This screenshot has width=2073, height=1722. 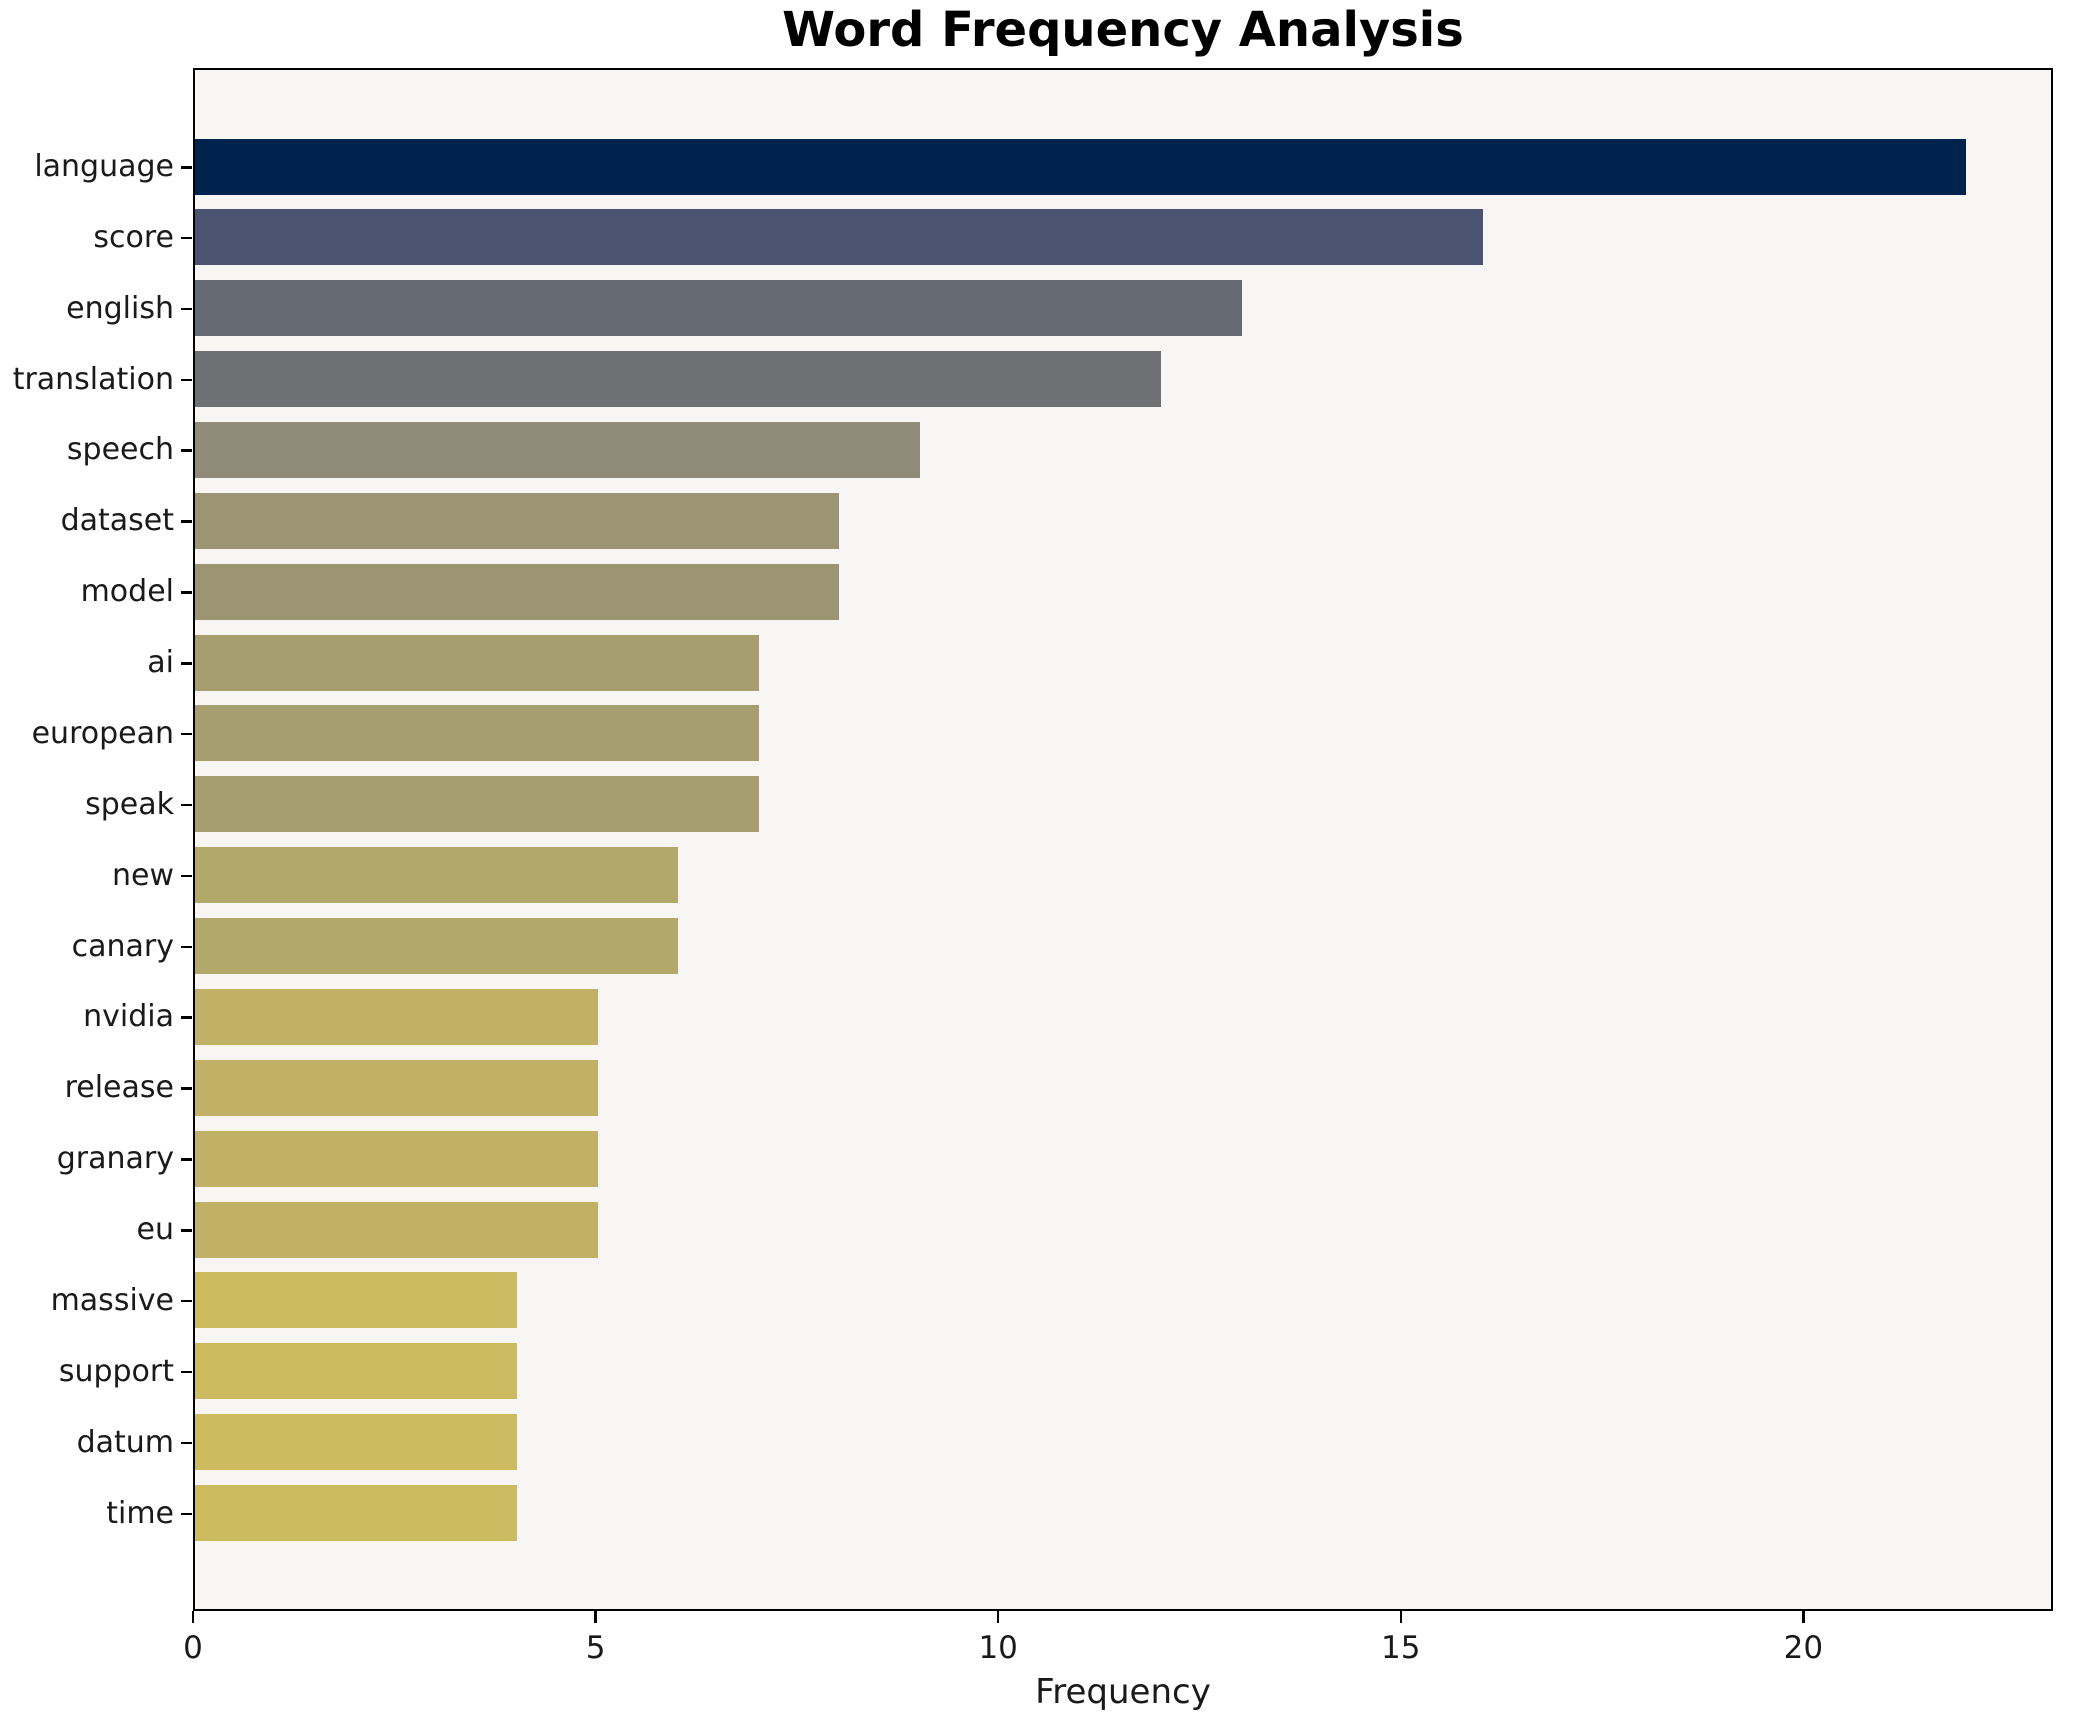 I want to click on bar-eu, so click(x=396, y=1229).